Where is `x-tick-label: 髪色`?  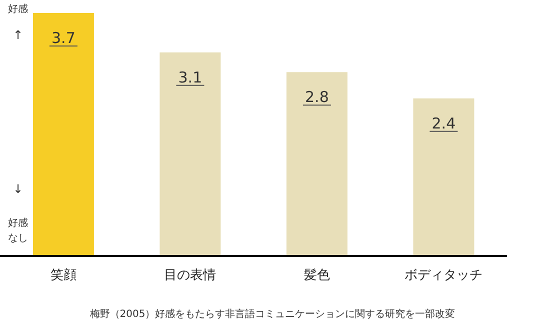
x-tick-label: 髪色 is located at coordinates (317, 276).